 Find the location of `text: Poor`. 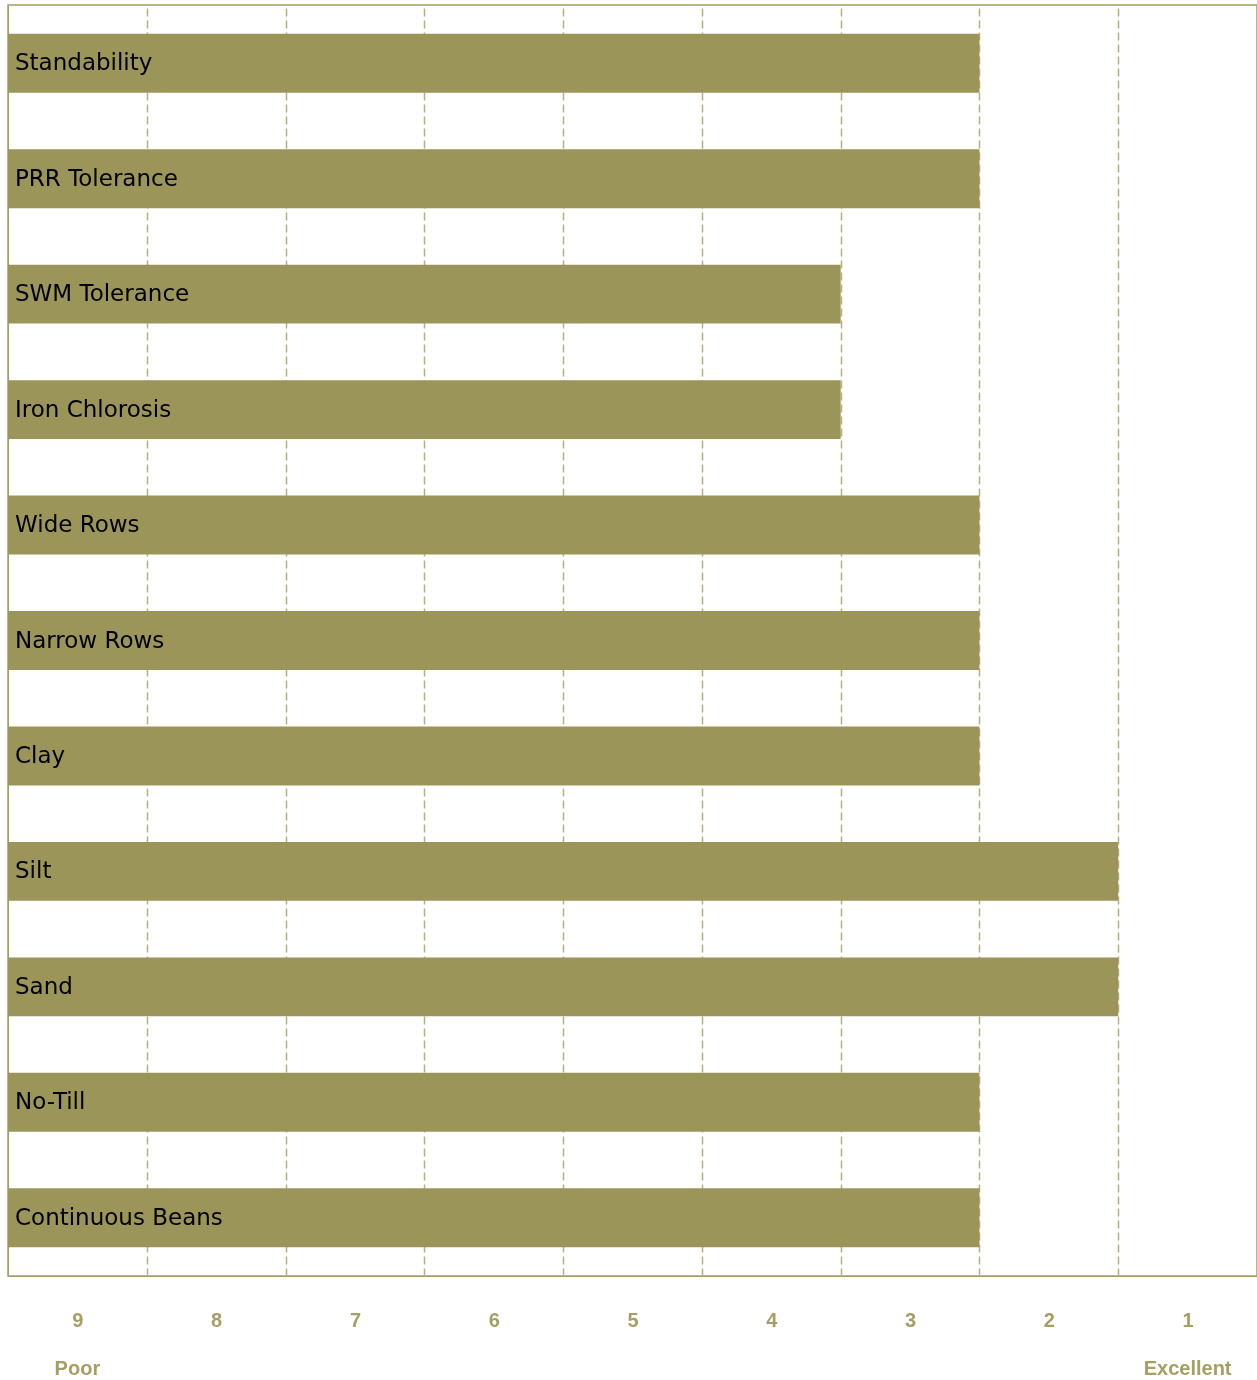

text: Poor is located at coordinates (77, 1368).